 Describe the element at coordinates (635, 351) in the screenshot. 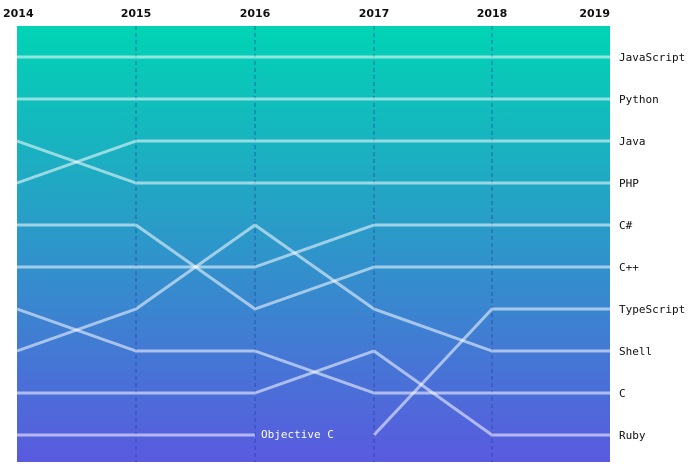

I see `legend-label-shell: Shell` at that location.